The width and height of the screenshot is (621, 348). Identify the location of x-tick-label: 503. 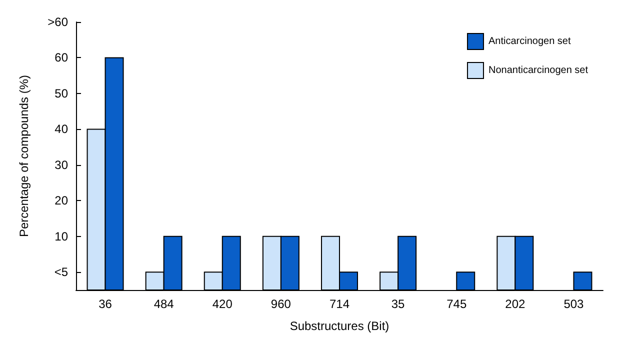
(574, 304).